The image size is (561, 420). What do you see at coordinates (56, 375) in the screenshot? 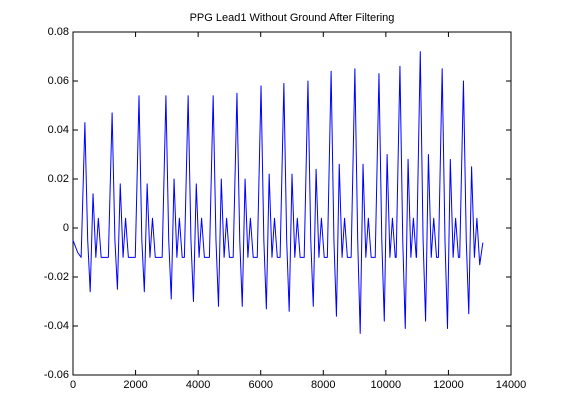
I see `y-tick-label: -0.06` at bounding box center [56, 375].